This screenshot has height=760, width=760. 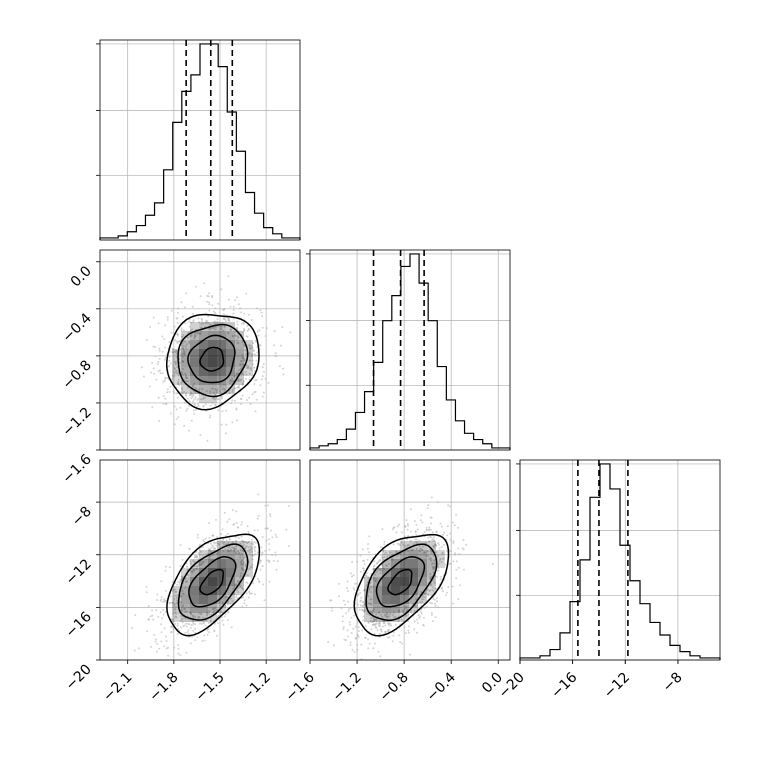 I want to click on contour-line, so click(x=213, y=360).